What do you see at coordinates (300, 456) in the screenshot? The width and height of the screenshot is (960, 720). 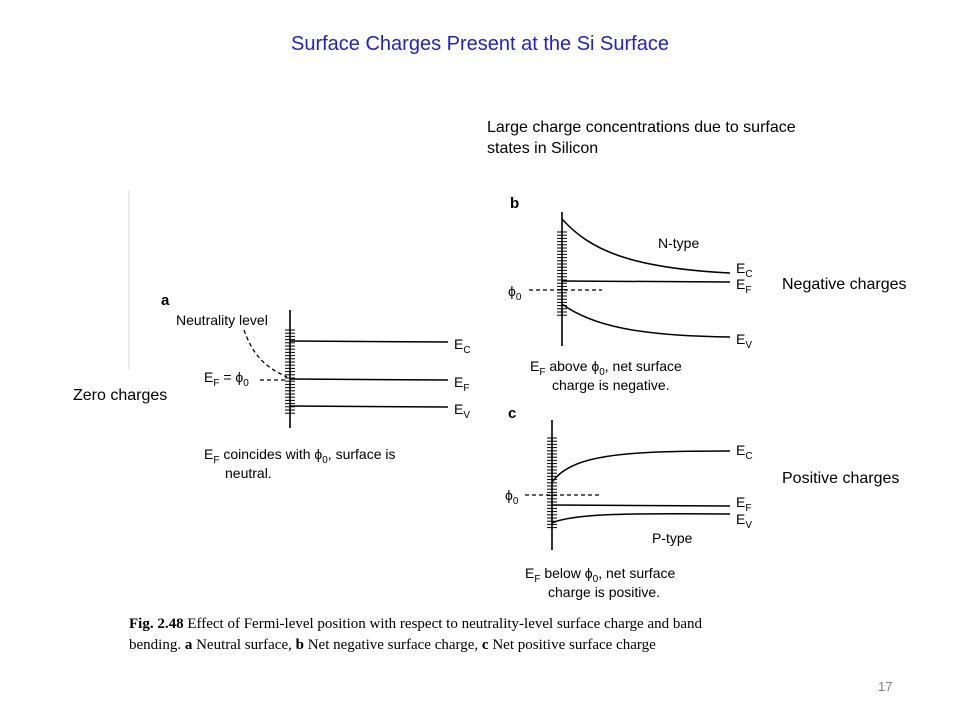 I see `panel-a-caption-line1: EF coincides with ϕ0, surface is` at bounding box center [300, 456].